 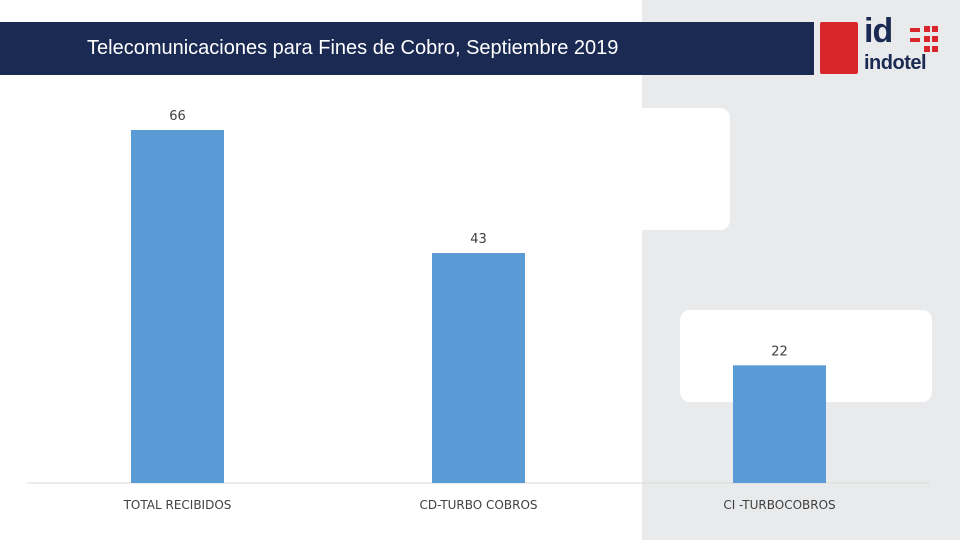 I want to click on category-label: CD-TURBO COBROS, so click(x=478, y=505).